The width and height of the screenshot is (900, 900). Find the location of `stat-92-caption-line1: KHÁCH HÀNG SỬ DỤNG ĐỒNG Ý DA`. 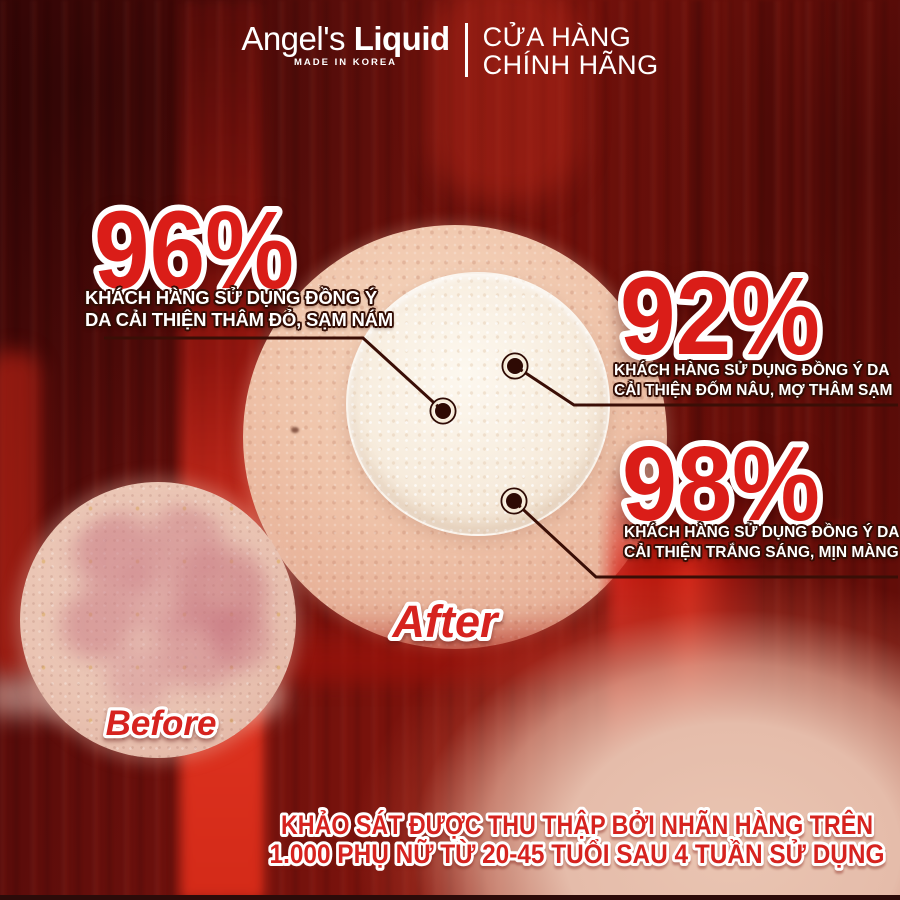

stat-92-caption-line1: KHÁCH HÀNG SỬ DỤNG ĐỒNG Ý DA is located at coordinates (752, 370).